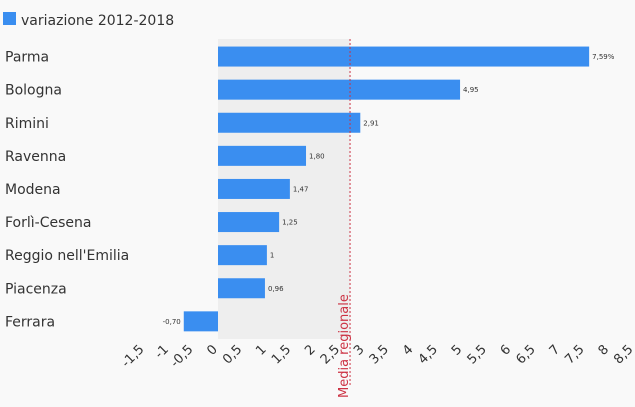 Image resolution: width=635 pixels, height=407 pixels. I want to click on category-label-rimini: Rimini, so click(27, 124).